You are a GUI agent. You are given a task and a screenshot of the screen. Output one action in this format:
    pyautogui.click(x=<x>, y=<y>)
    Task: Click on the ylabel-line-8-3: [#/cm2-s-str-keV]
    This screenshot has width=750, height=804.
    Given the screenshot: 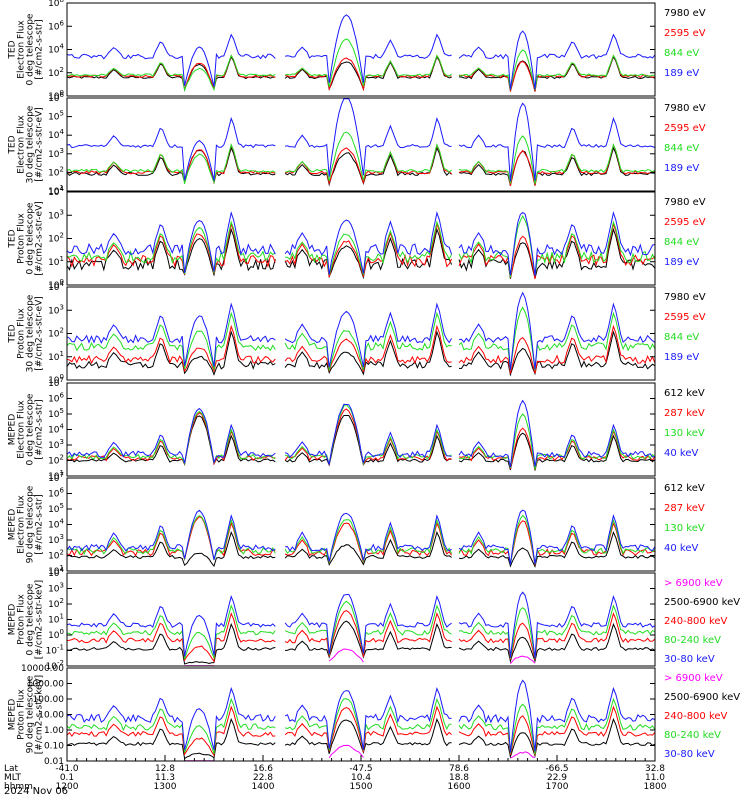 What is the action you would take?
    pyautogui.click(x=40, y=714)
    